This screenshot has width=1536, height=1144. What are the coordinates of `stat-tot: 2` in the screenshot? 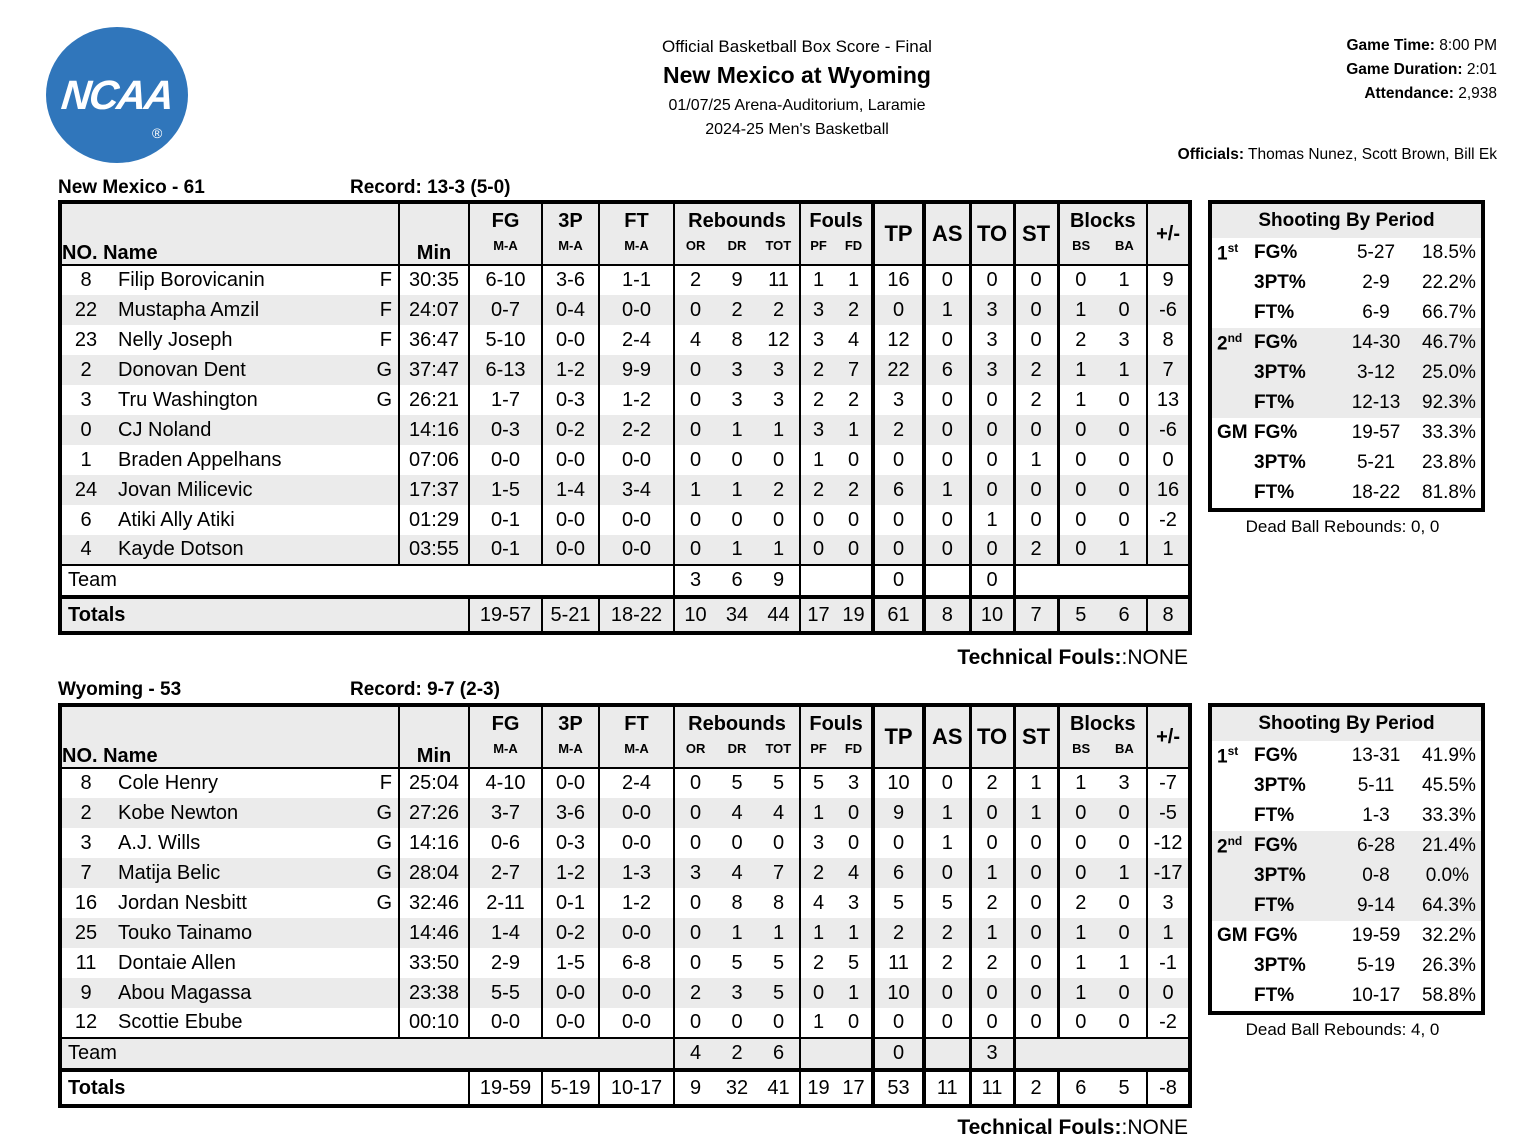 It's located at (778, 309).